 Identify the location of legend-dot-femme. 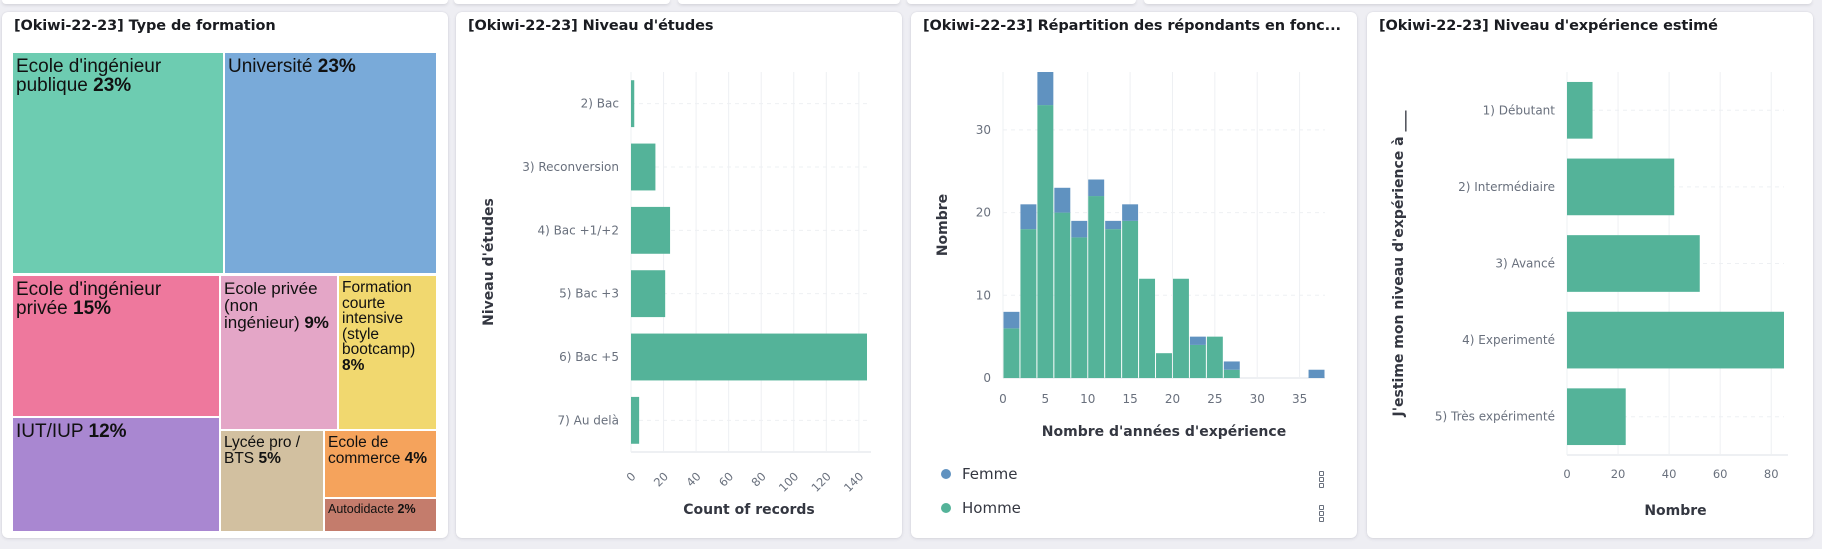
(946, 474).